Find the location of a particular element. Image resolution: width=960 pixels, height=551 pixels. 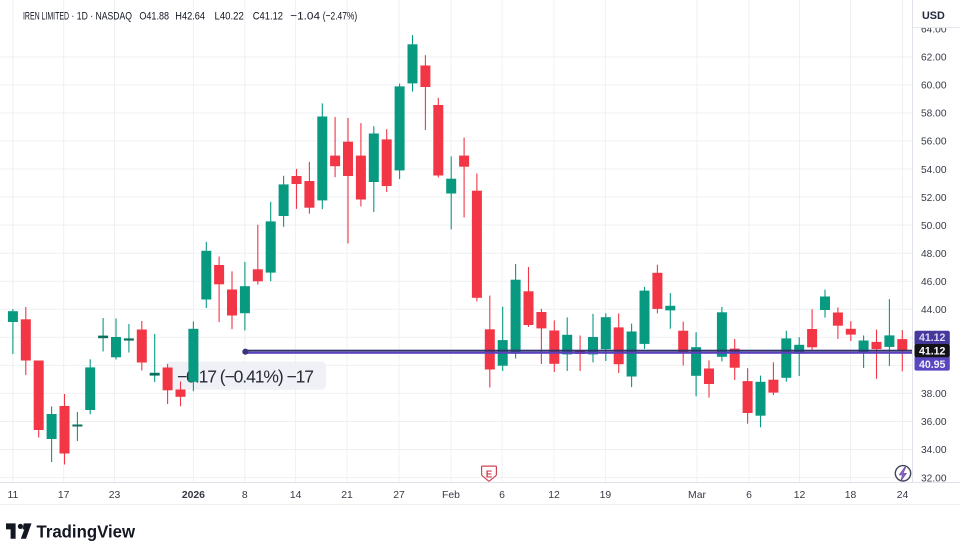

svg-text: Mar is located at coordinates (697, 495).